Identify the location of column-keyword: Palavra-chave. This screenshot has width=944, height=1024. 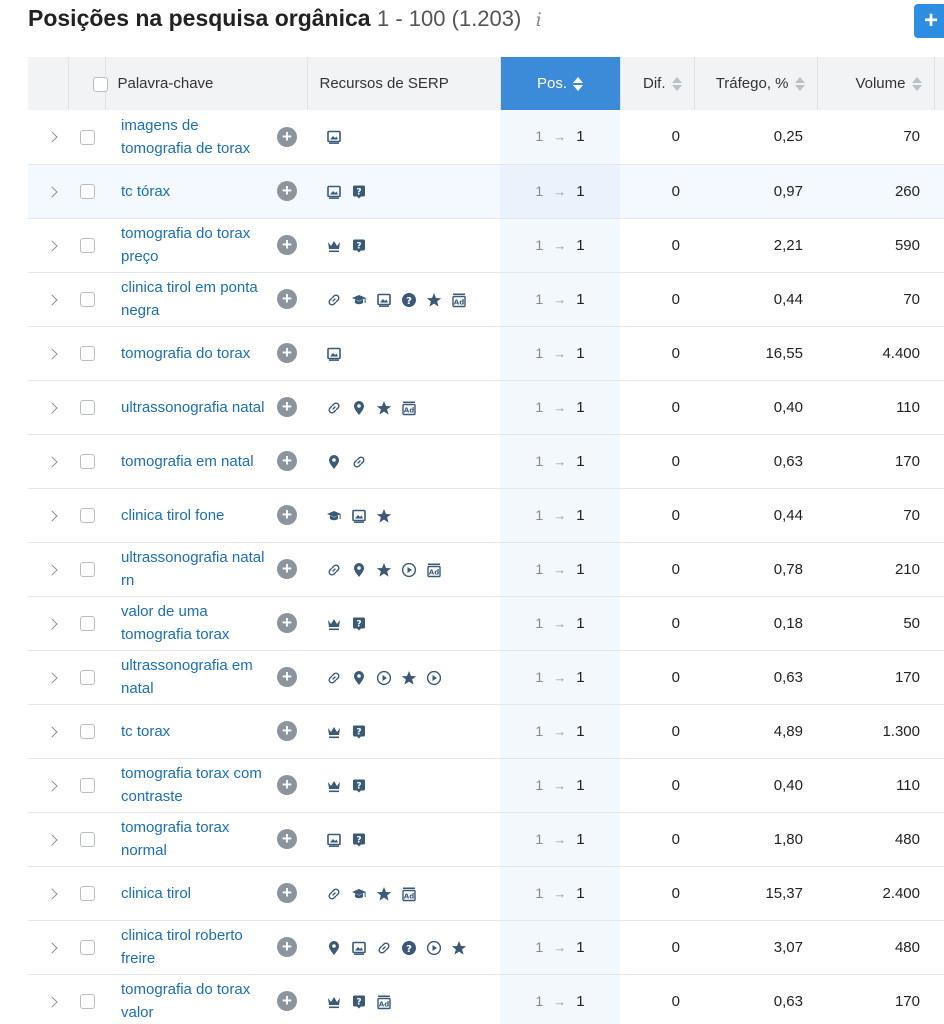
(206, 83).